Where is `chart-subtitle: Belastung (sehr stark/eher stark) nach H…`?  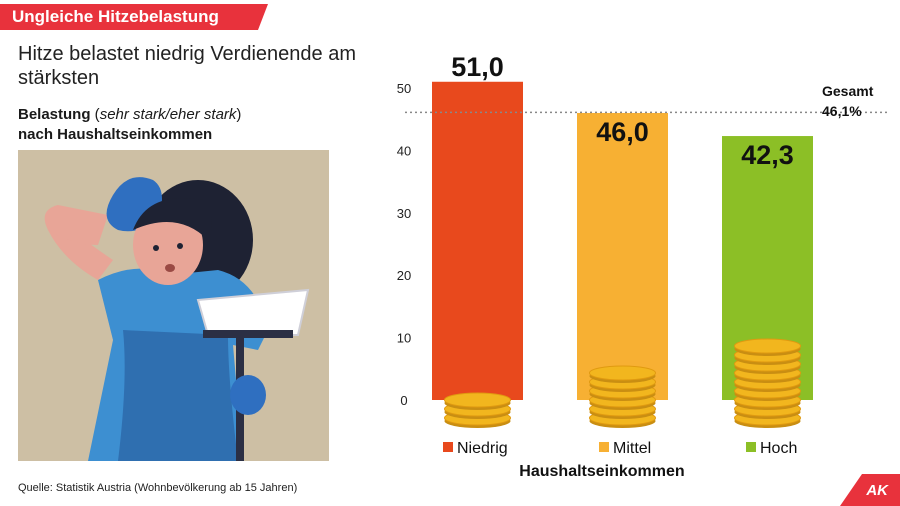 chart-subtitle: Belastung (sehr stark/eher stark) nach H… is located at coordinates (130, 124).